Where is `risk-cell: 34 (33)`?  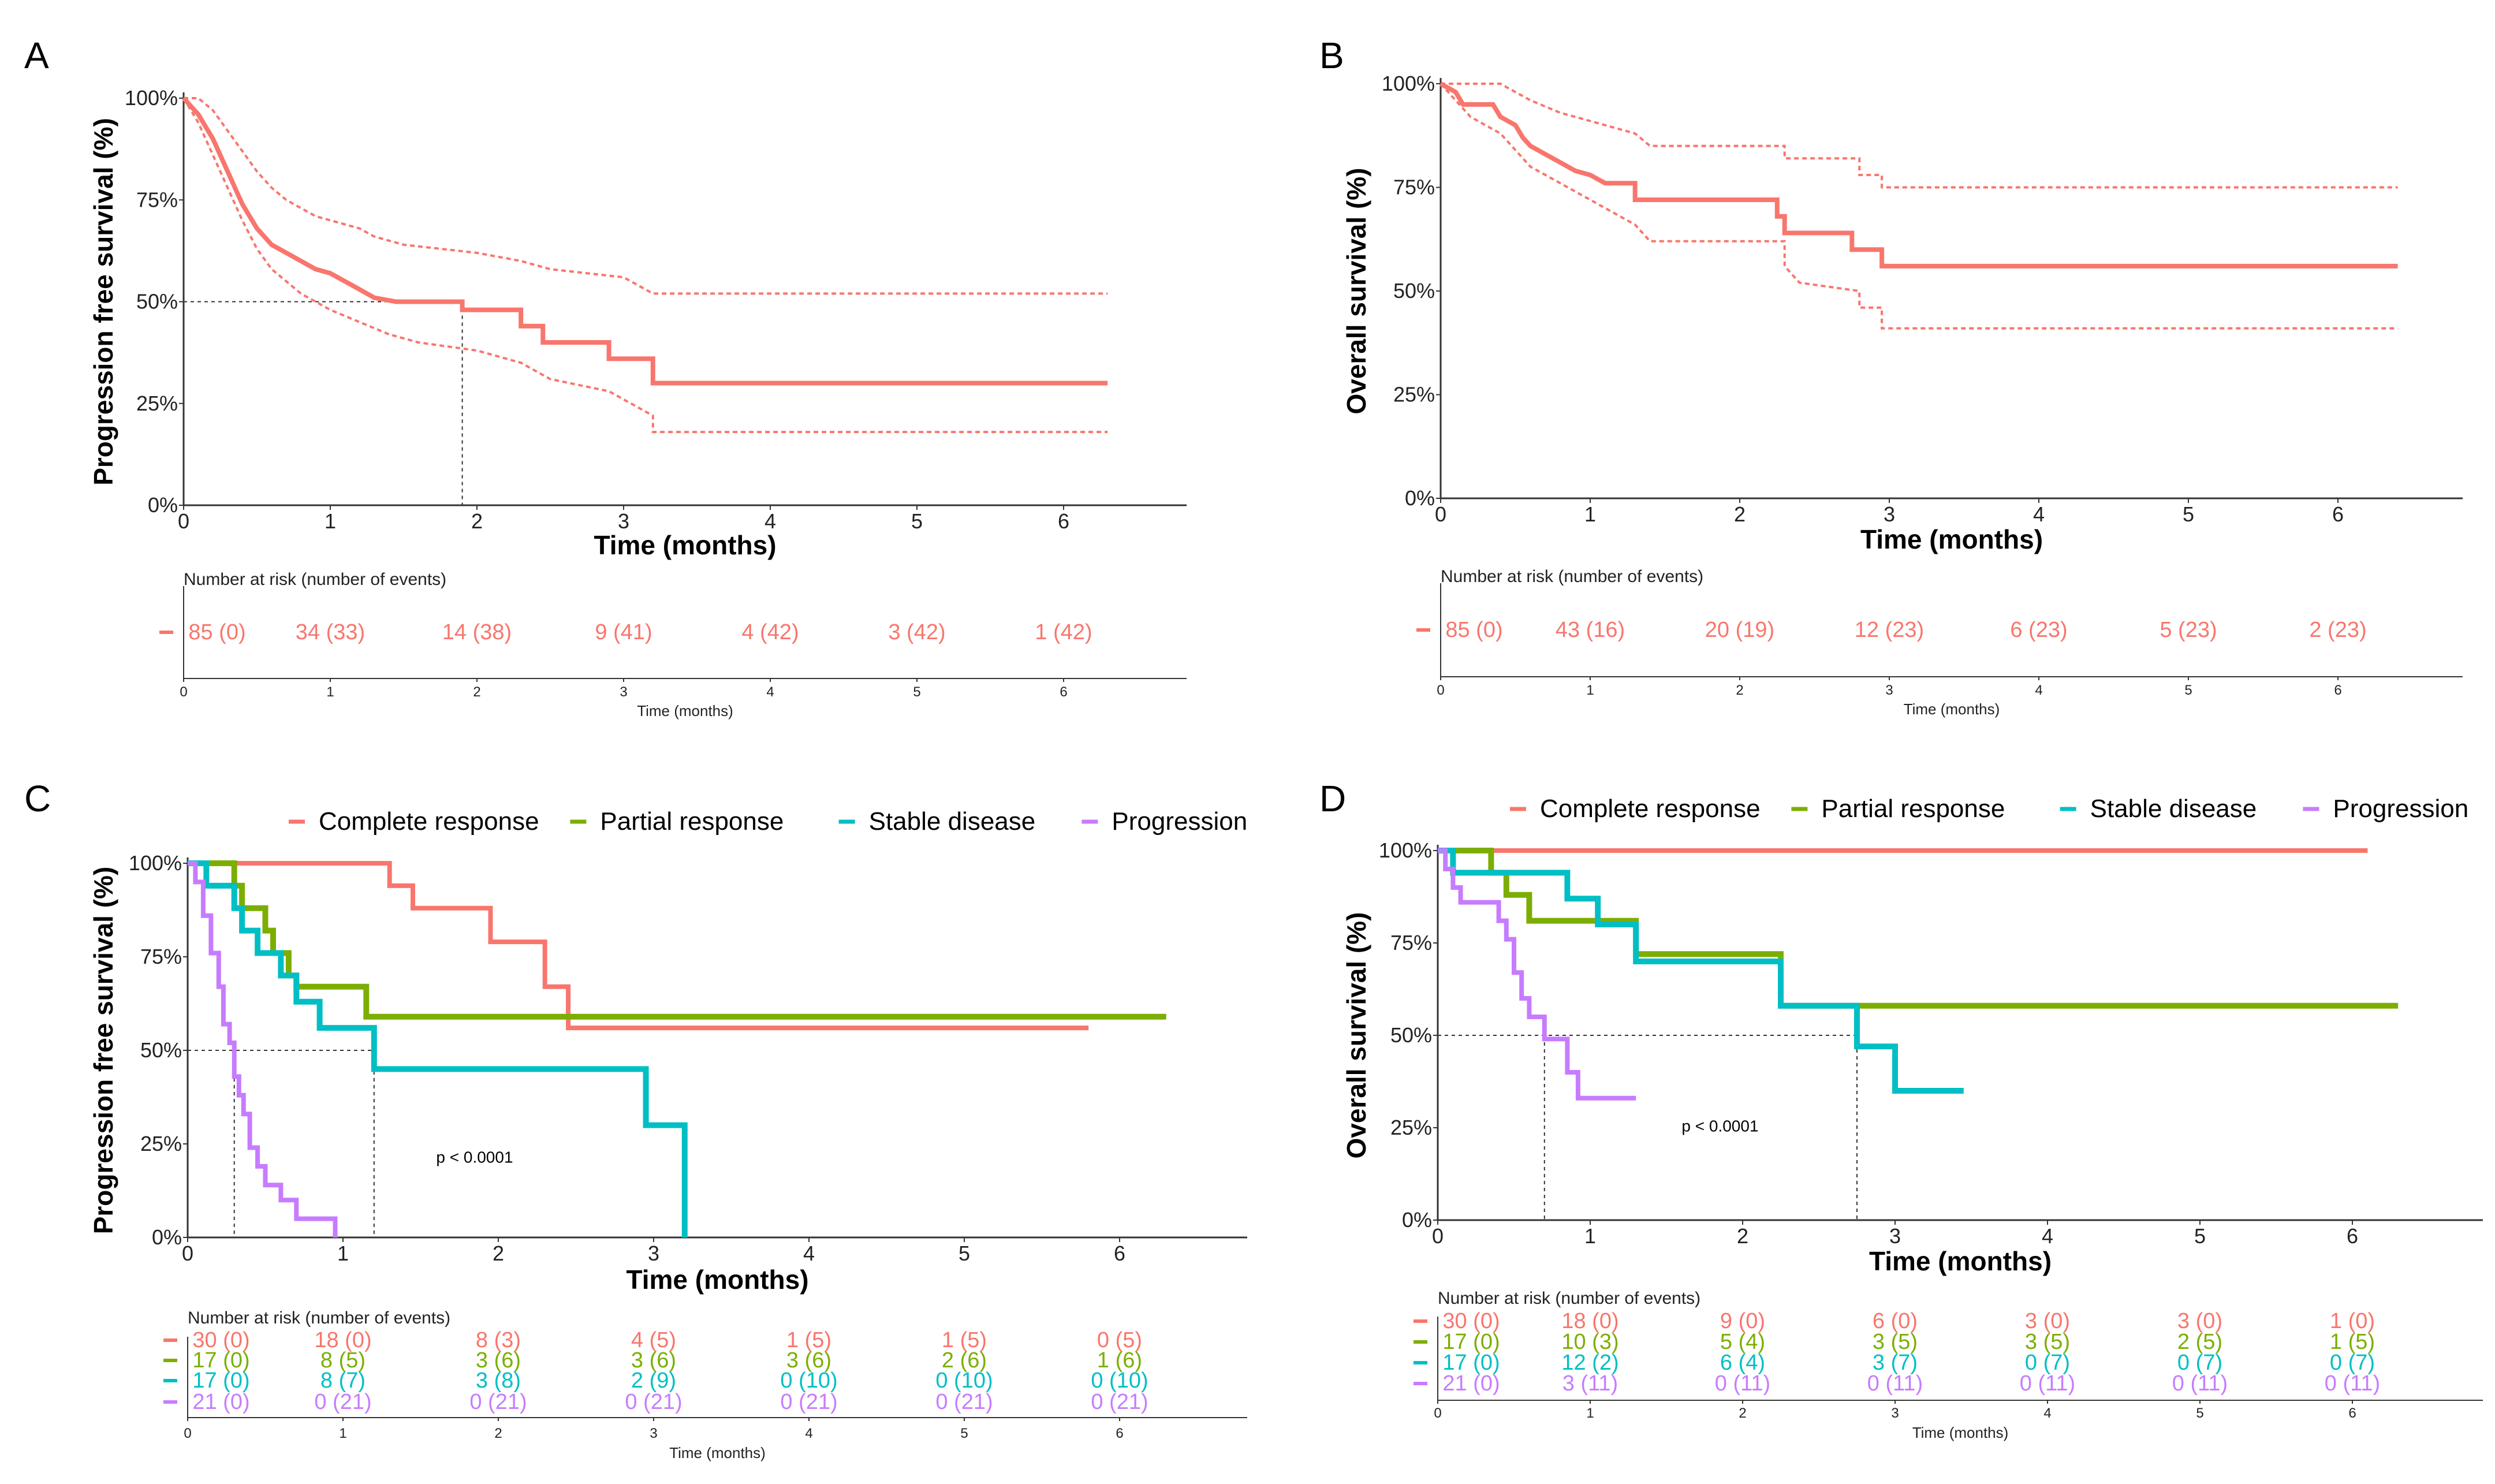 risk-cell: 34 (33) is located at coordinates (330, 632).